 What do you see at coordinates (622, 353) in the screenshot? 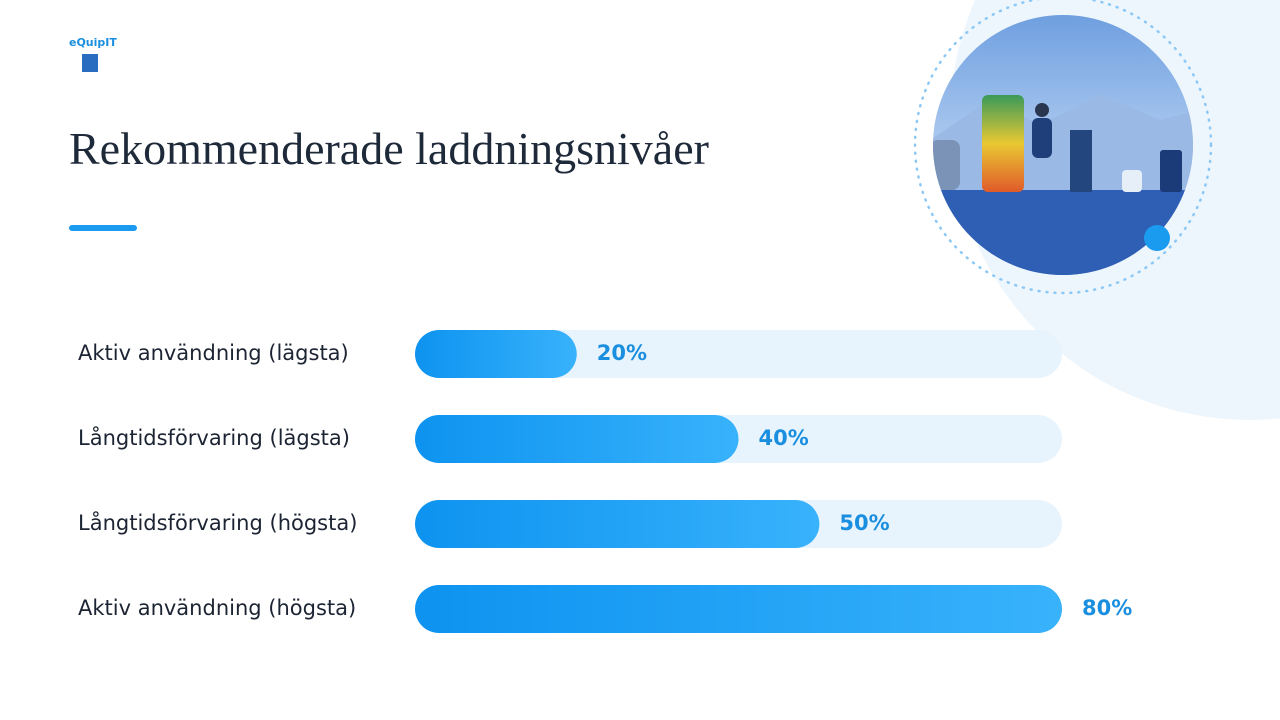
I see `value-label: 20%` at bounding box center [622, 353].